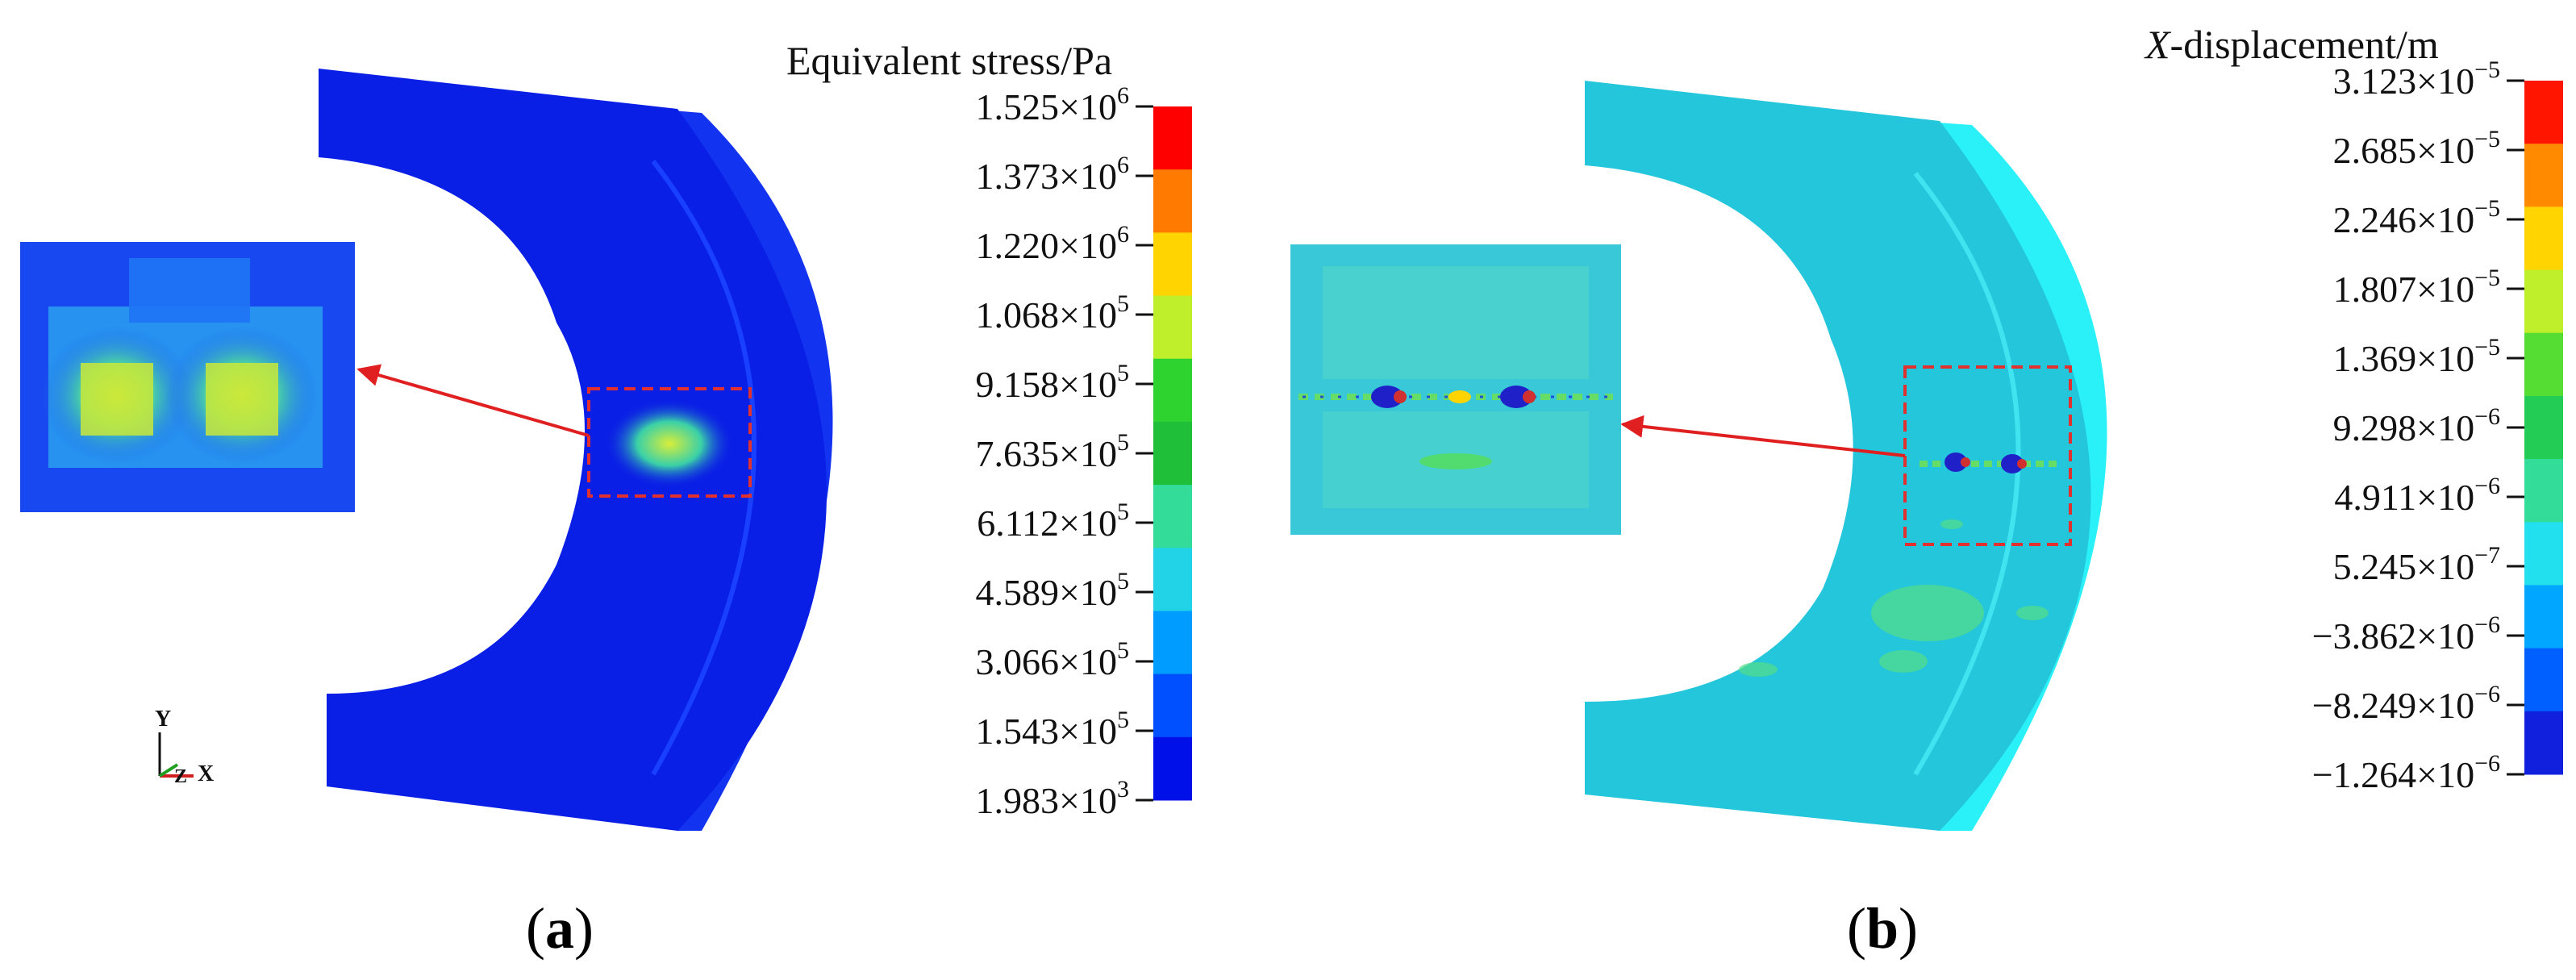 The image size is (2576, 980). I want to click on panel-a-colorbar, so click(1172, 454).